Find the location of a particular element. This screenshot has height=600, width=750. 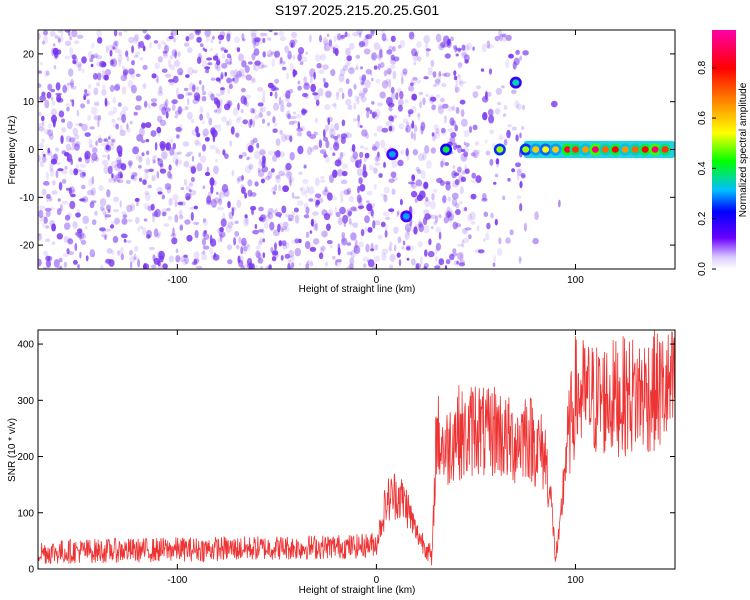

y-tick-label: 100 is located at coordinates (25, 513).